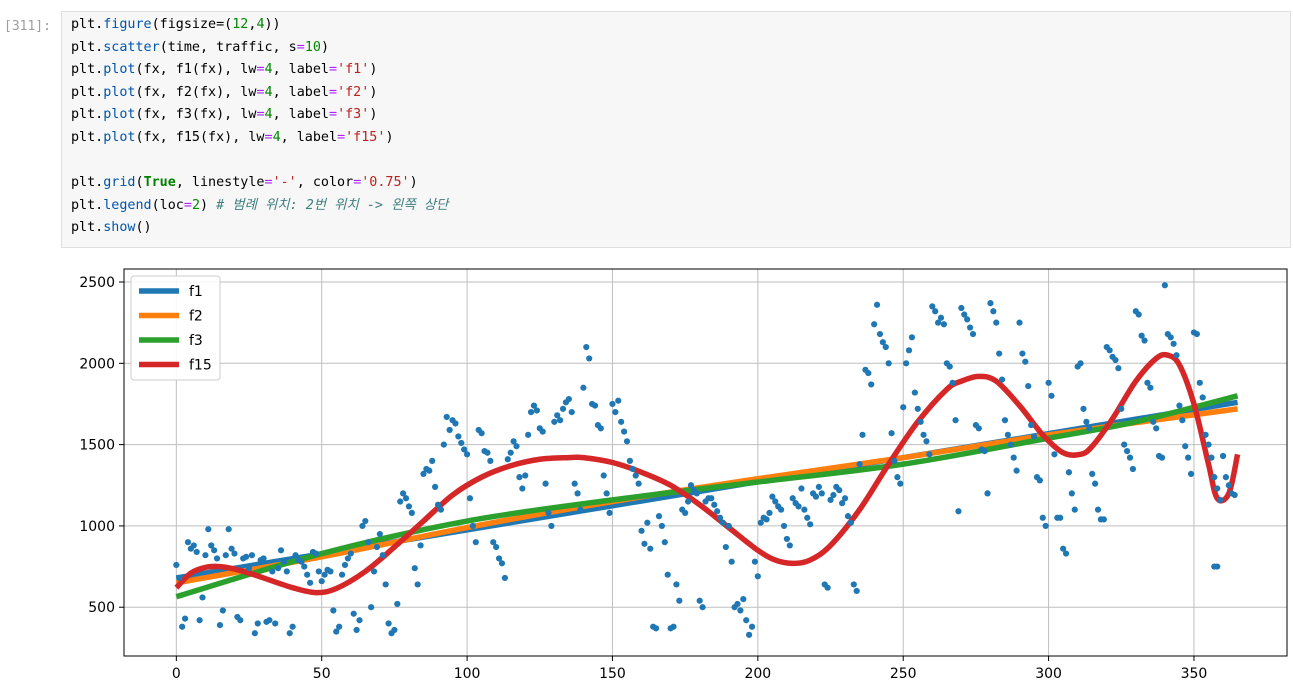 Image resolution: width=1293 pixels, height=694 pixels. What do you see at coordinates (127, 205) in the screenshot?
I see `code-token: legend` at bounding box center [127, 205].